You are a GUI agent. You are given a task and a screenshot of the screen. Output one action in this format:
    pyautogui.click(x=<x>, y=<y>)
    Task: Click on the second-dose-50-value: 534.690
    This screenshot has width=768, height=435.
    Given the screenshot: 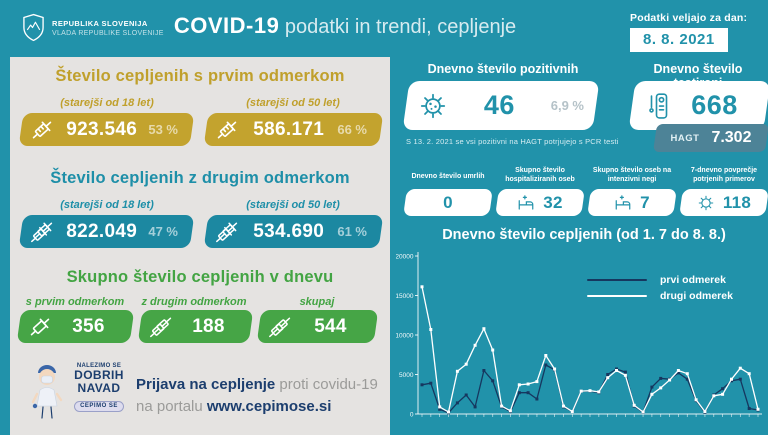 What is the action you would take?
    pyautogui.click(x=289, y=231)
    